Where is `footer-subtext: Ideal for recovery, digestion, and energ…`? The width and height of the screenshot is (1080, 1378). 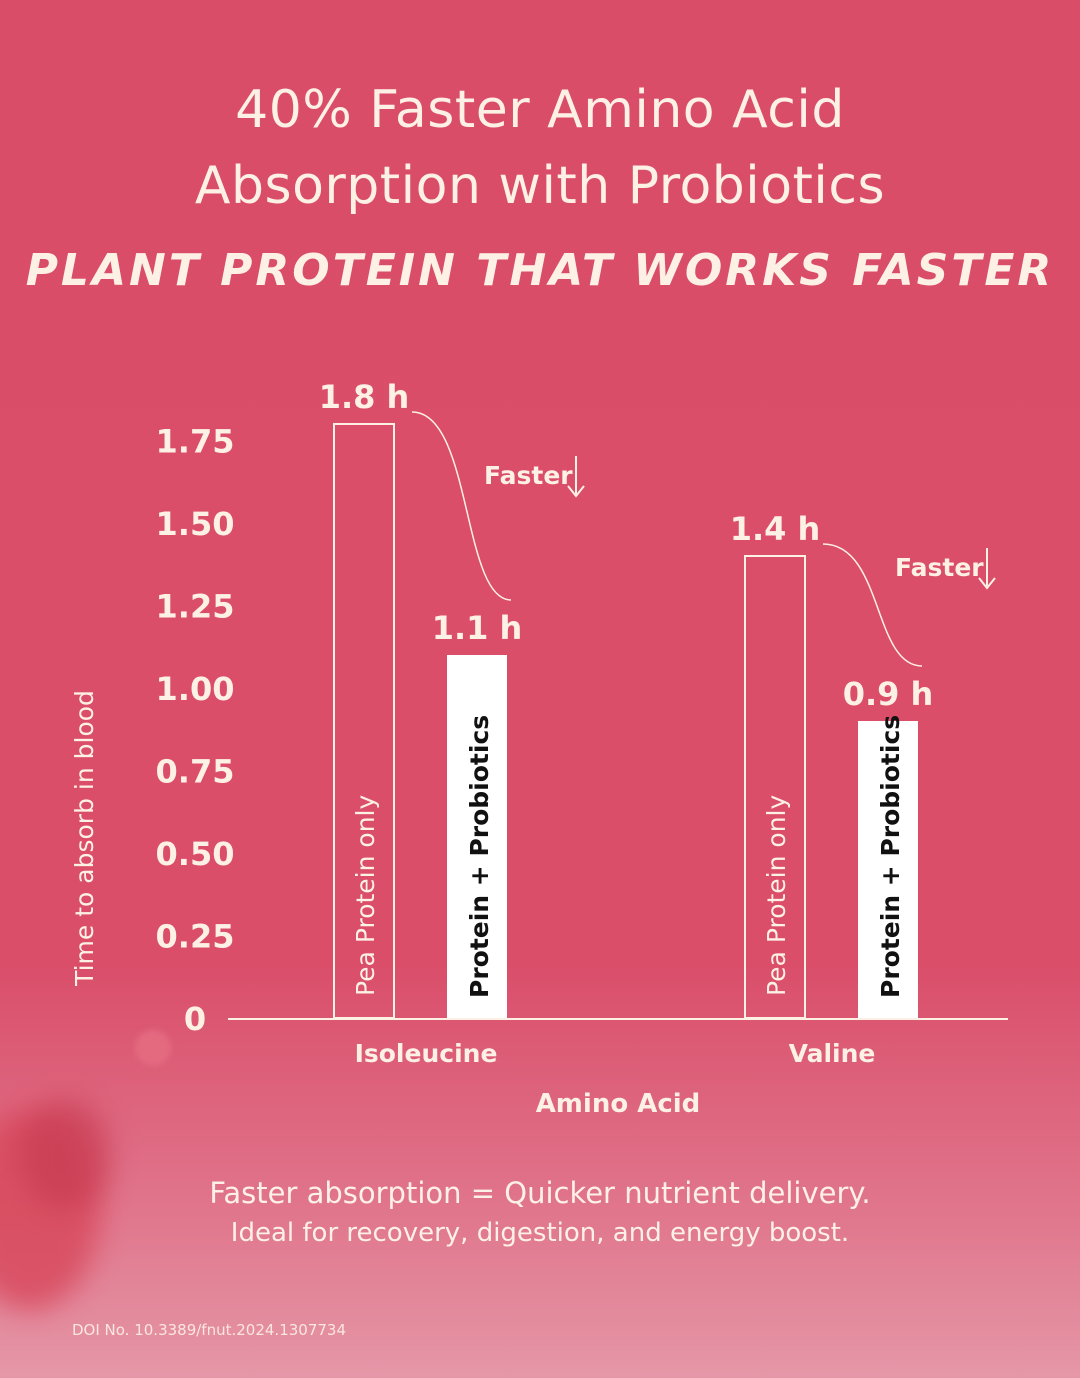 footer-subtext: Ideal for recovery, digestion, and energ… is located at coordinates (540, 1233).